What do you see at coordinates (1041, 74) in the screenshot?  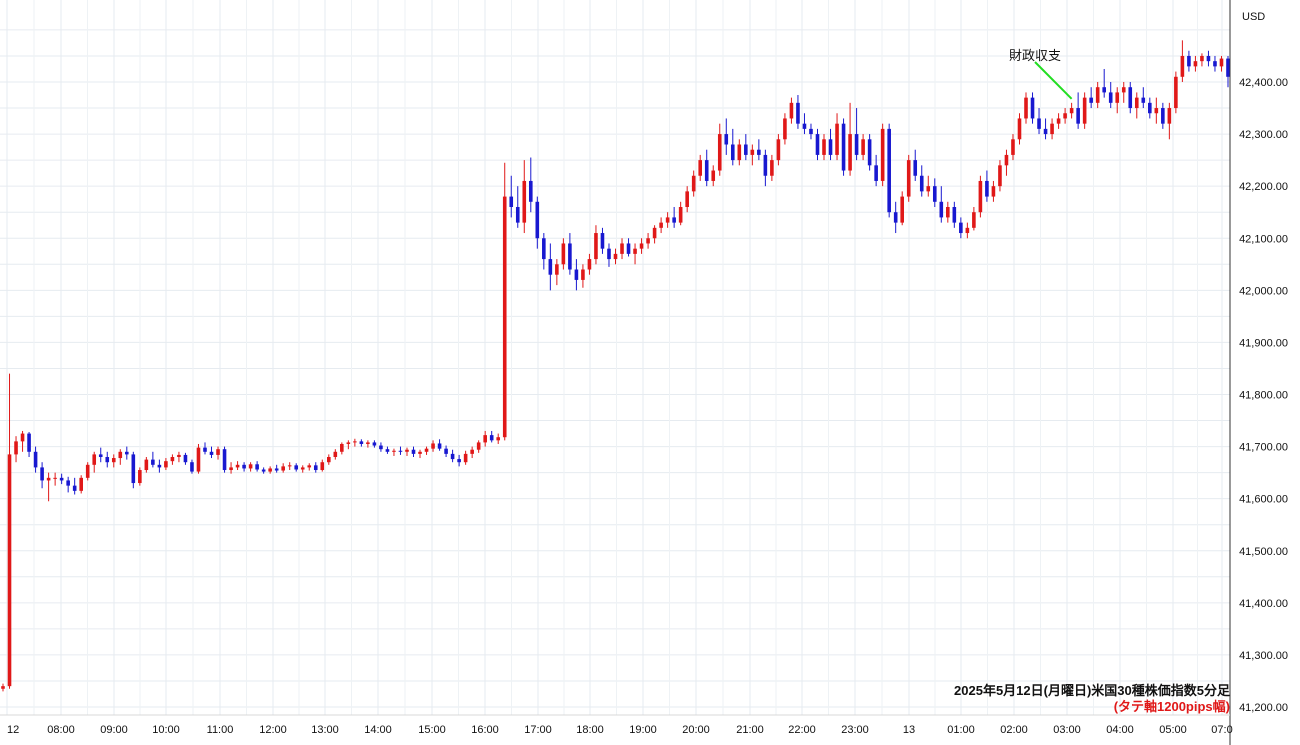 I see `annotation: 財政収支` at bounding box center [1041, 74].